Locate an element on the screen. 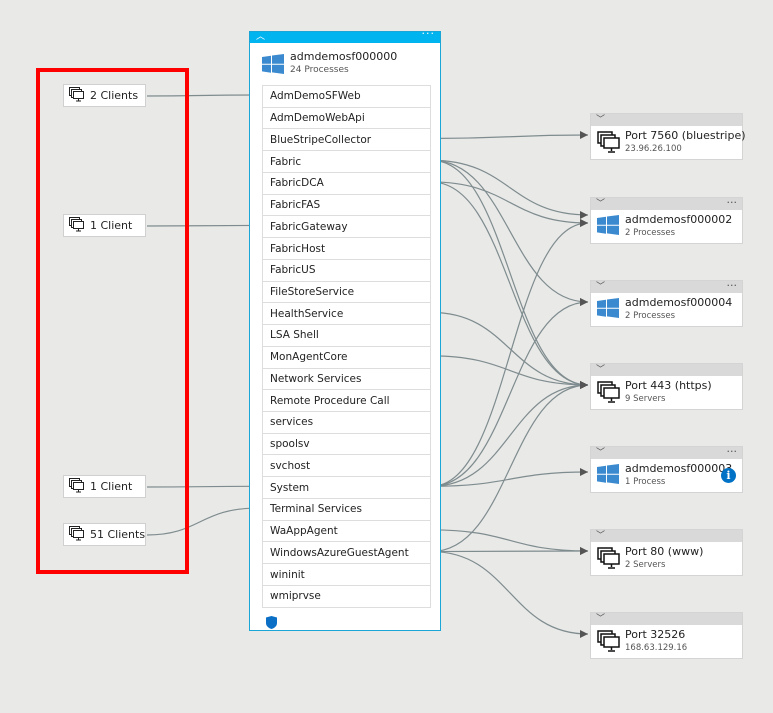 The image size is (773, 713). process-item: FabricGateway is located at coordinates (346, 226).